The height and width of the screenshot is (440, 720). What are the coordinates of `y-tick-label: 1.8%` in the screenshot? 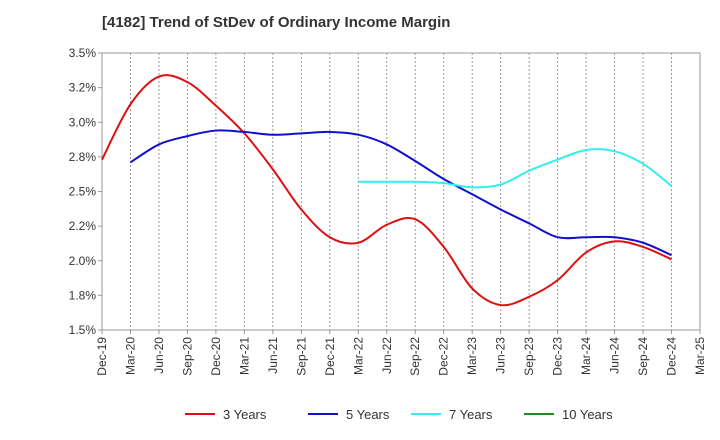 It's located at (83, 295).